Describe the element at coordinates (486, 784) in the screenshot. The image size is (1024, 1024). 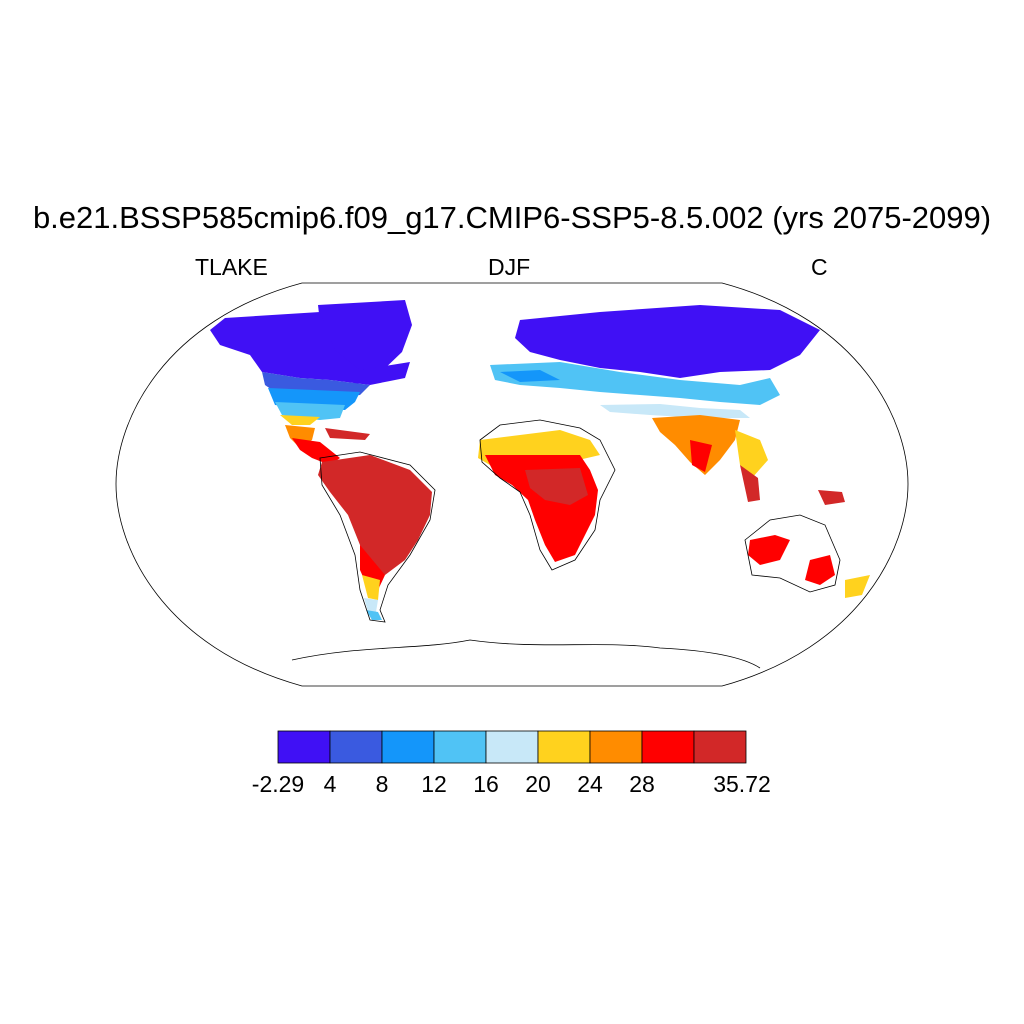
I see `colorbar-tick-label: 16` at that location.